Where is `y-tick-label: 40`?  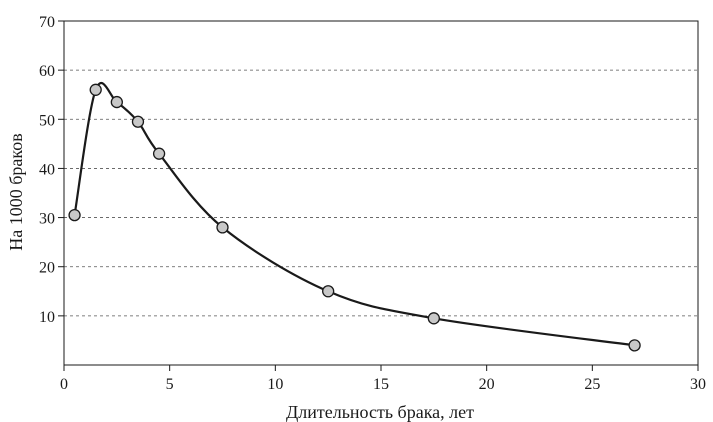
y-tick-label: 40 is located at coordinates (47, 169).